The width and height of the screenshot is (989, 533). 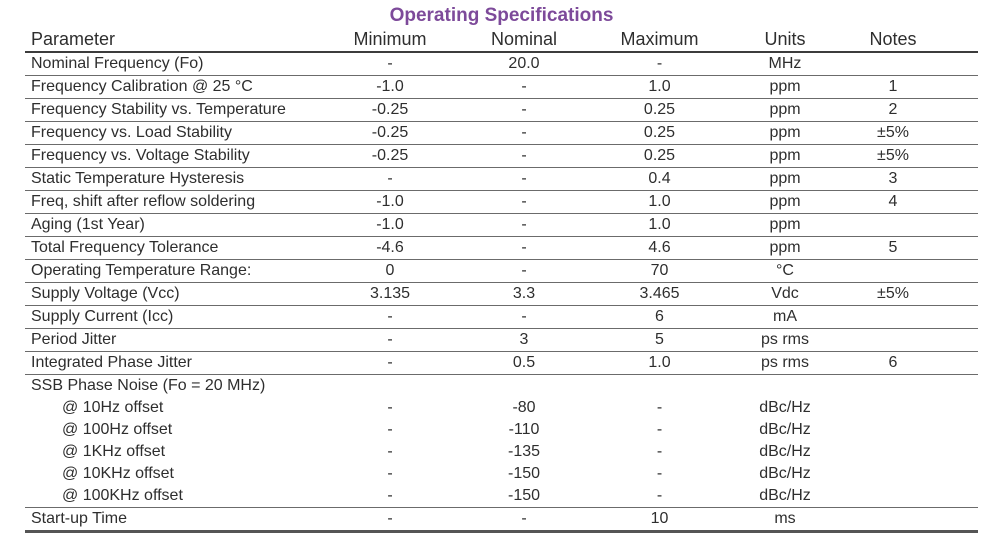 I want to click on header-nominal: Nominal, so click(x=524, y=40).